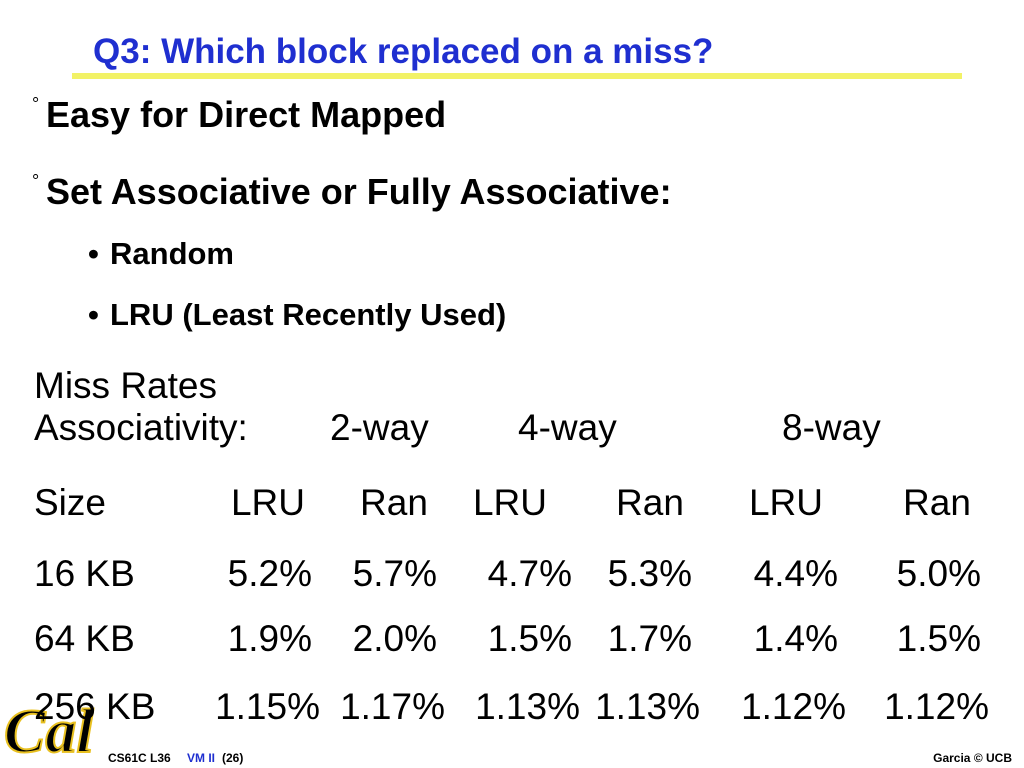 This screenshot has width=1024, height=768. What do you see at coordinates (517, 76) in the screenshot?
I see `title-underline` at bounding box center [517, 76].